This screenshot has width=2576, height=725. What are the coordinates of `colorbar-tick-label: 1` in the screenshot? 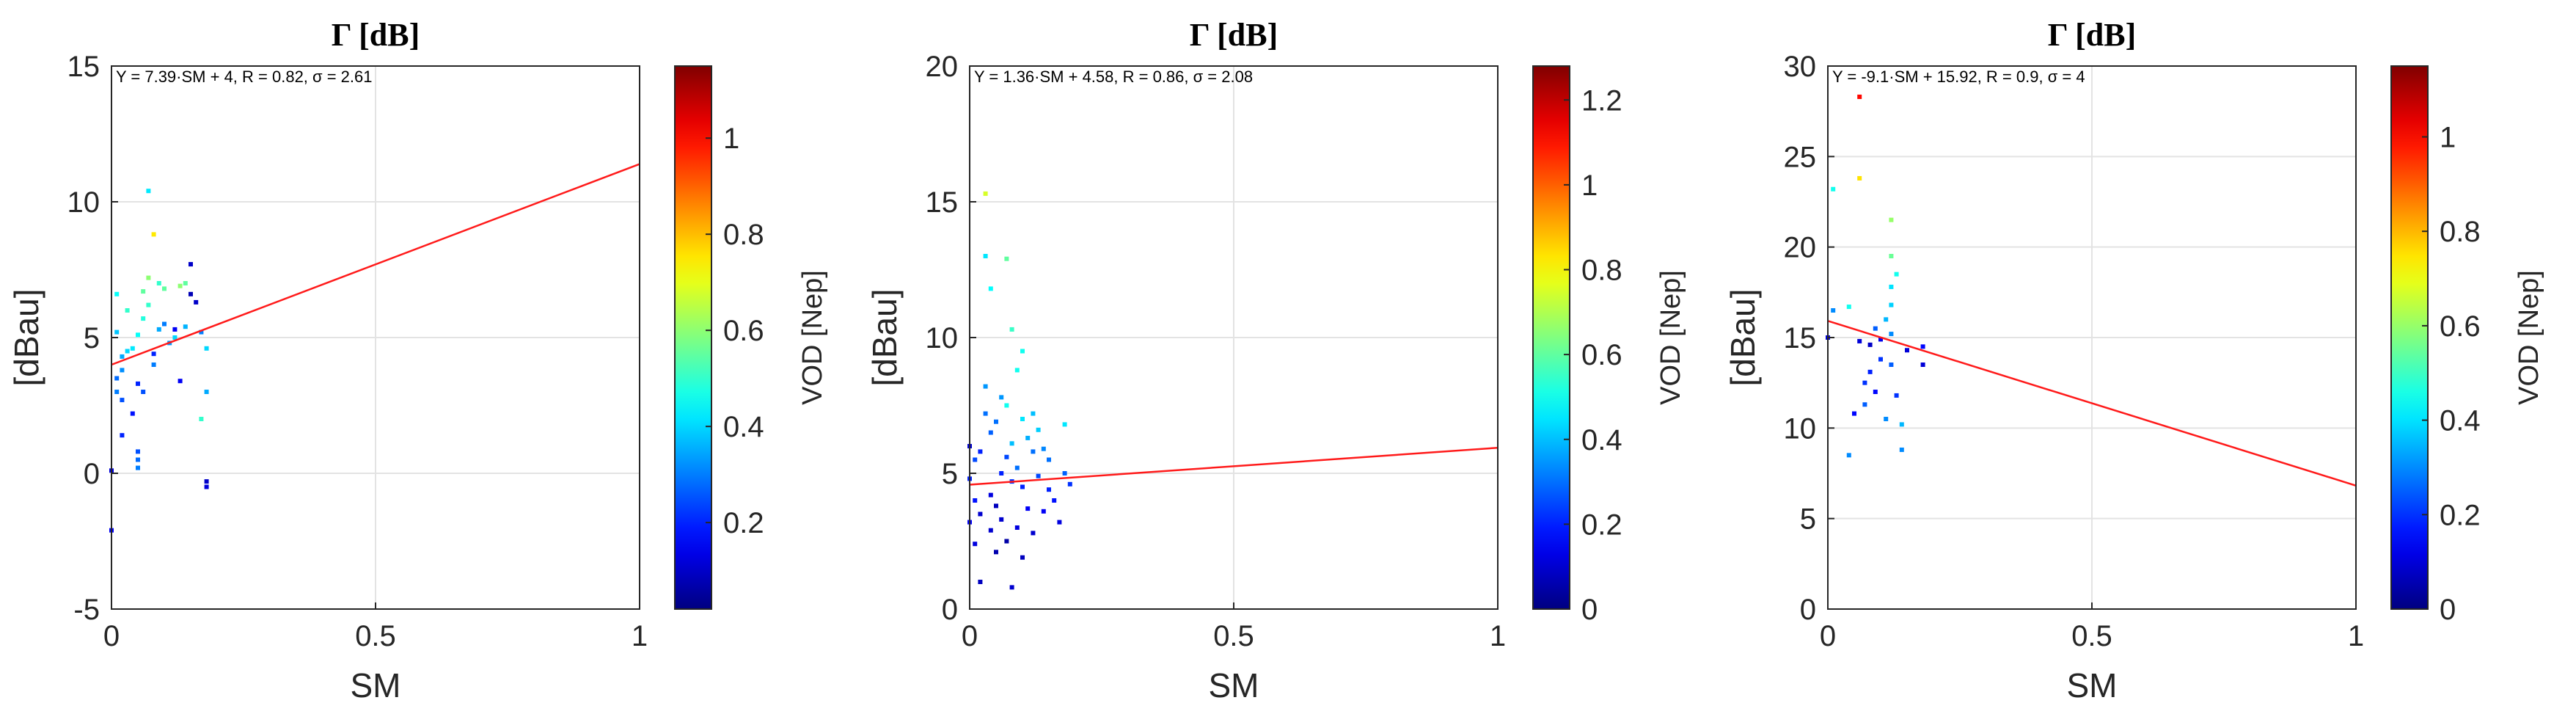 It's located at (731, 139).